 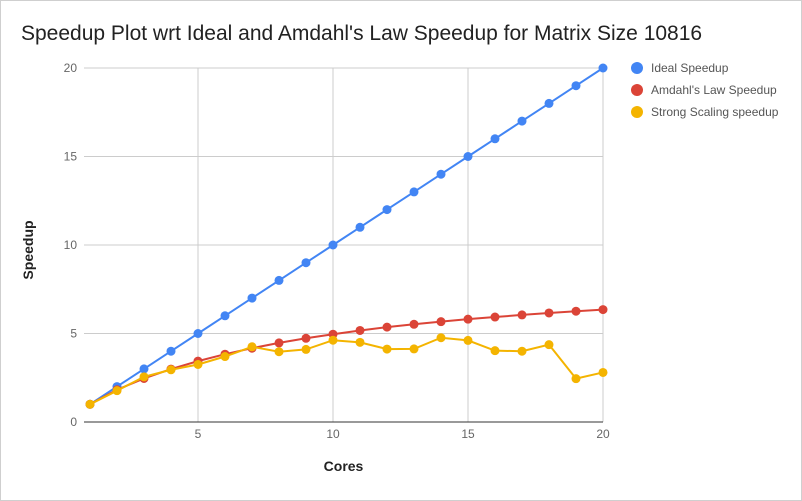 I want to click on legend-label: Strong Scaling speedup, so click(x=715, y=112).